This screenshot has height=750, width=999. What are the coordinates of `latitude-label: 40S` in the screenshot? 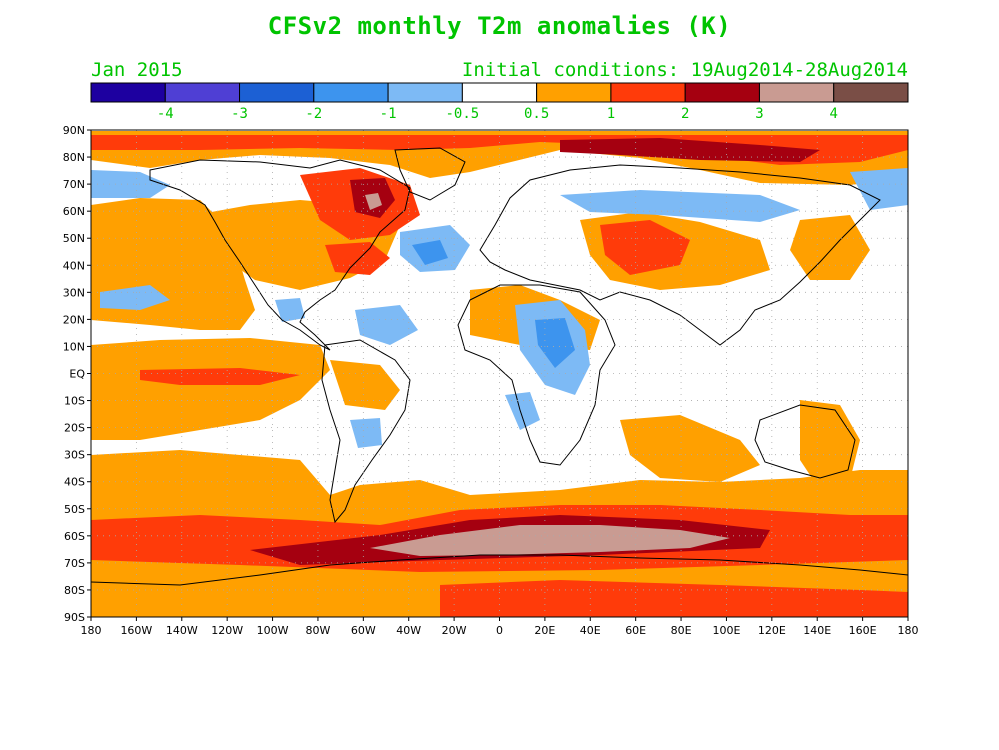 It's located at (74, 482).